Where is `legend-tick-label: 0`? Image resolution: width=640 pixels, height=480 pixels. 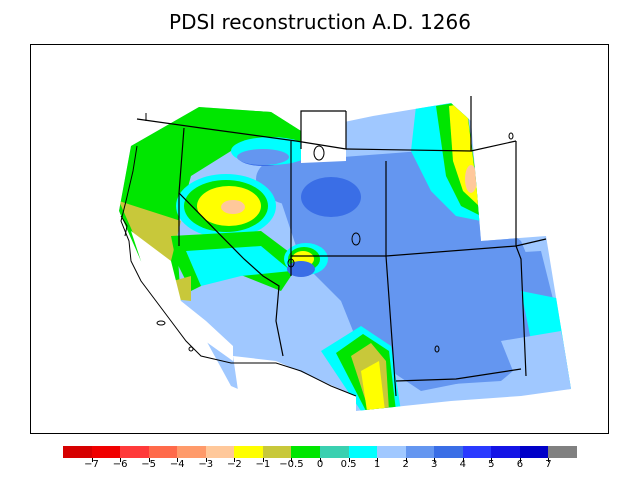 legend-tick-label: 0 is located at coordinates (320, 464).